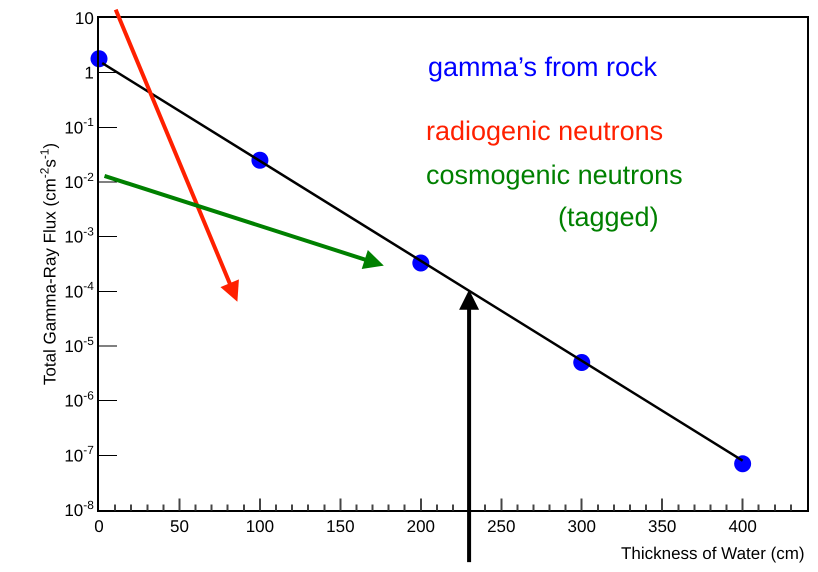 This screenshot has height=572, width=818. I want to click on x-tick-label: 200, so click(421, 526).